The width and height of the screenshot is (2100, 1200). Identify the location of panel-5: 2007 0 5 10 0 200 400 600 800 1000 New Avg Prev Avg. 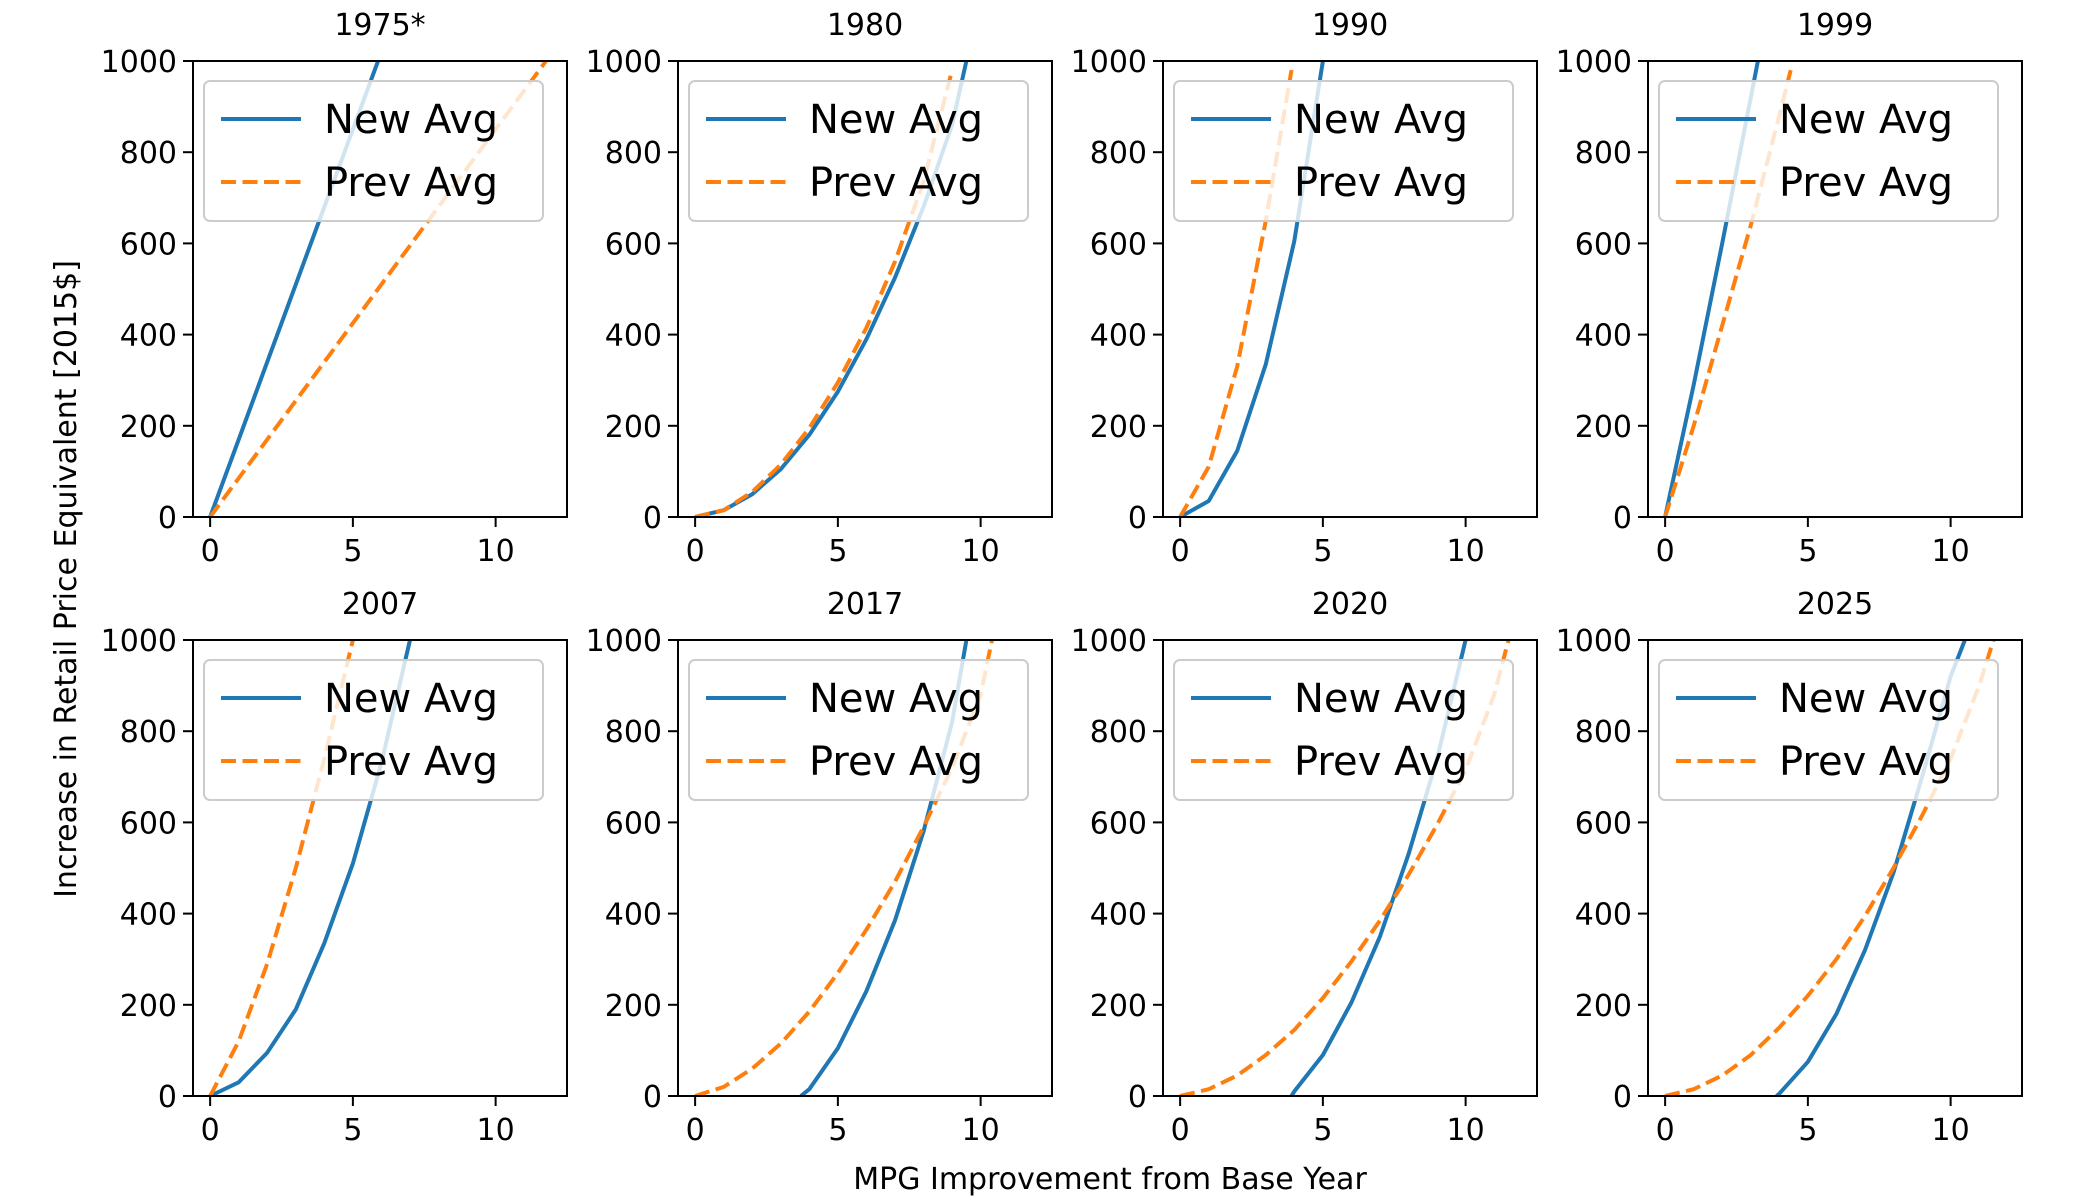
(334, 867).